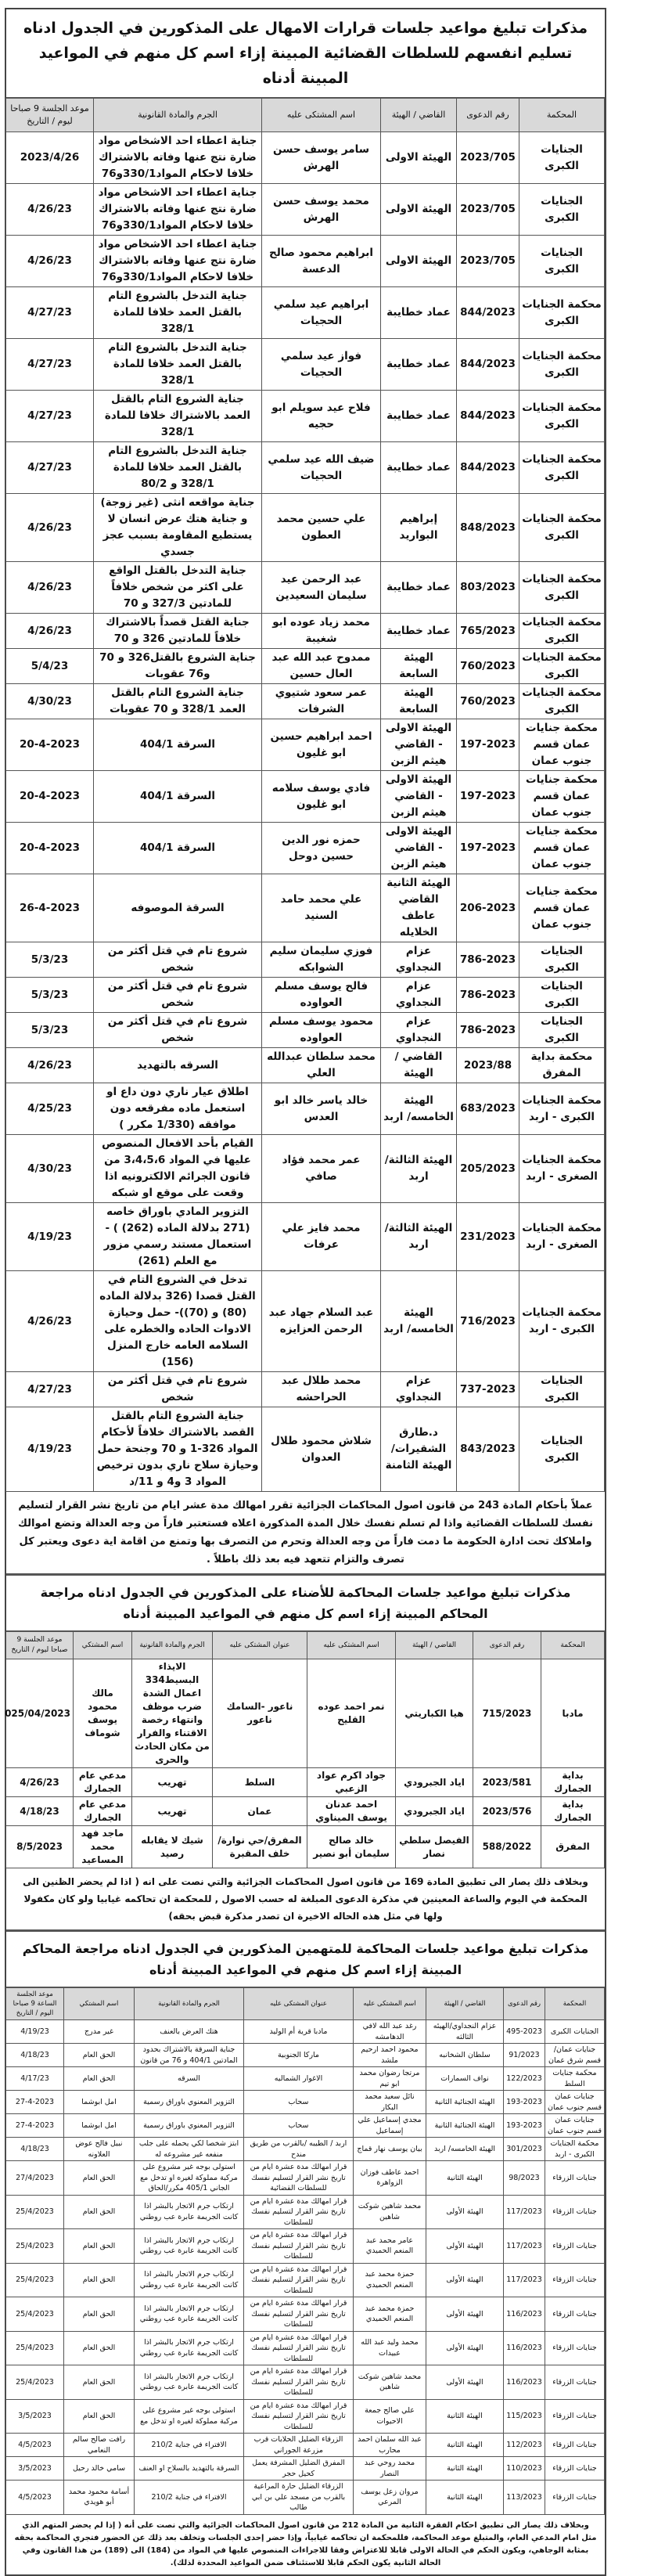 This screenshot has height=2576, width=665. I want to click on cell-judge-panel: الهيئة الثانية, so click(465, 2178).